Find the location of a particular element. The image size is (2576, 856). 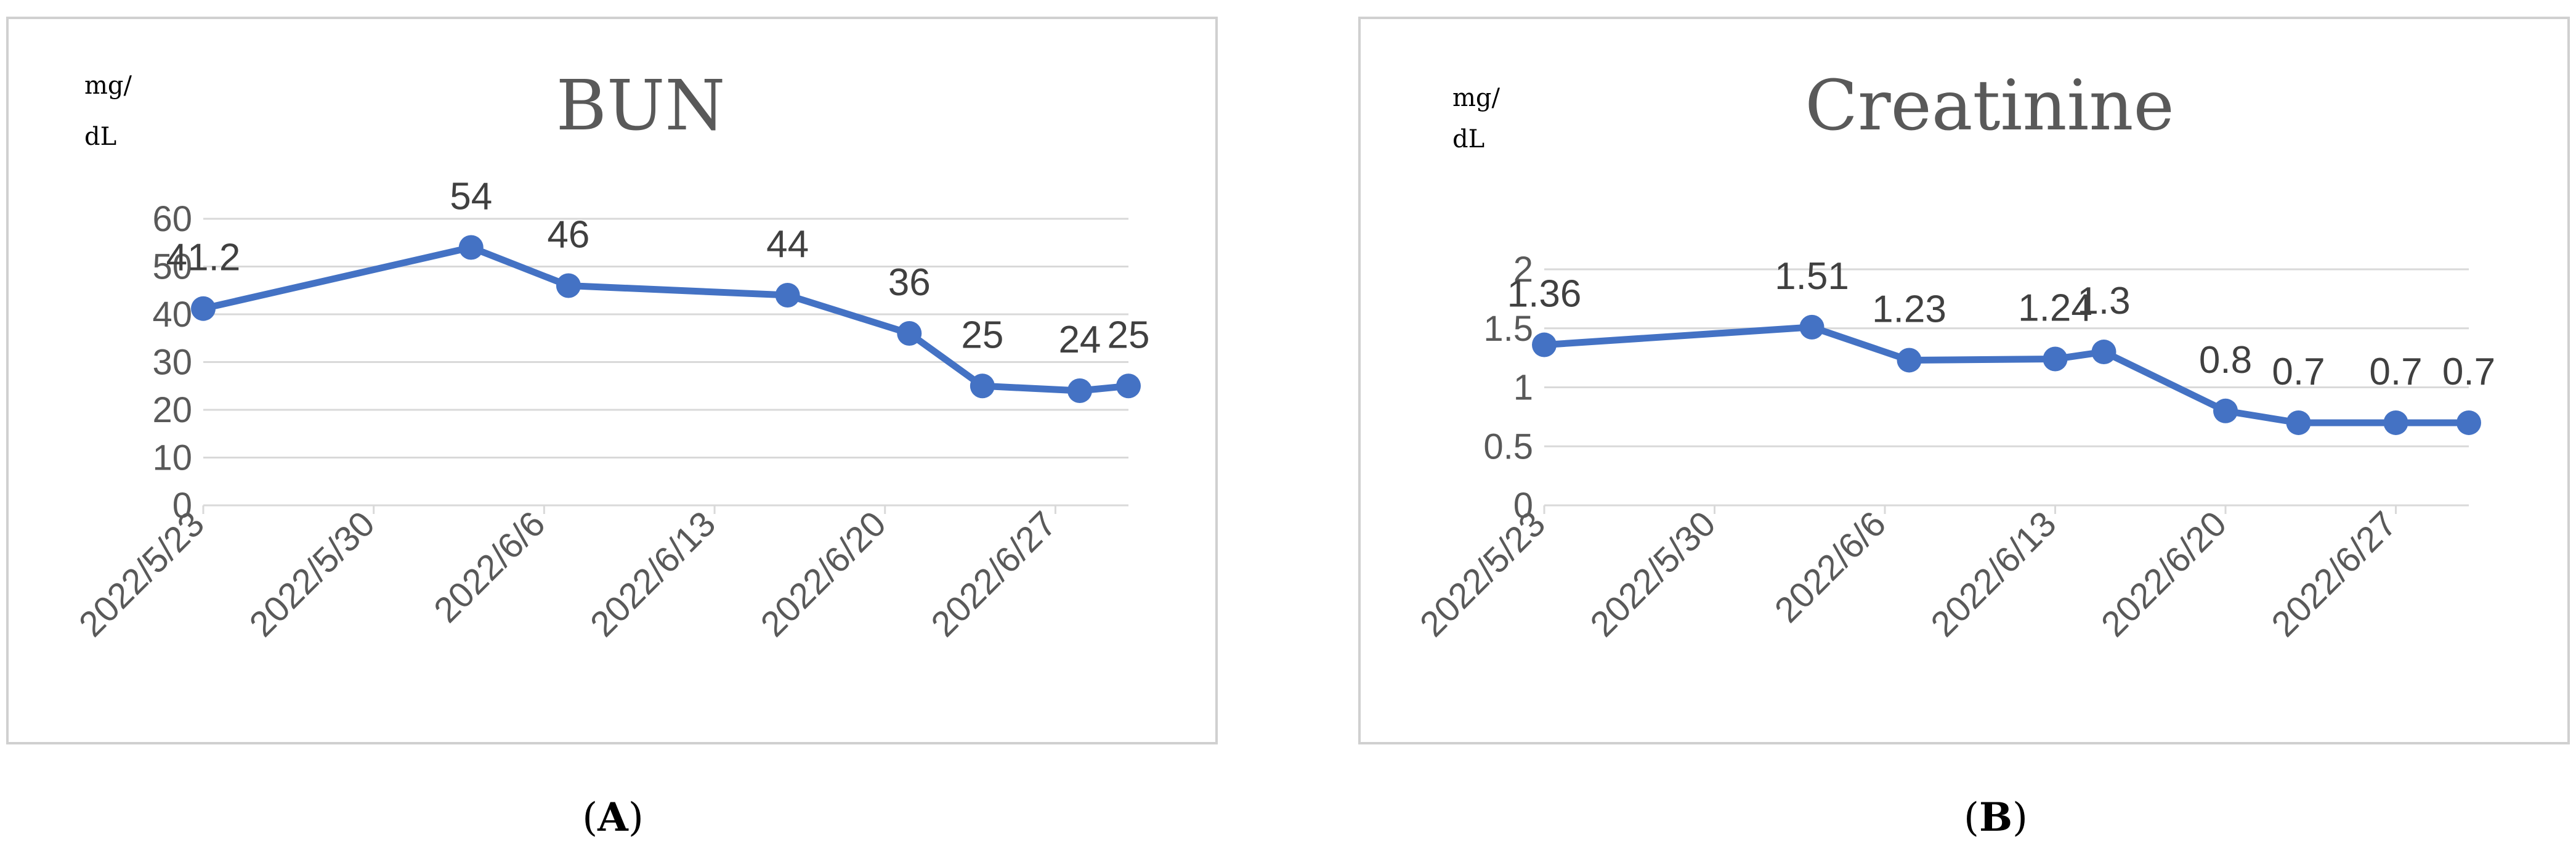

data-label: 1.24 is located at coordinates (2055, 309).